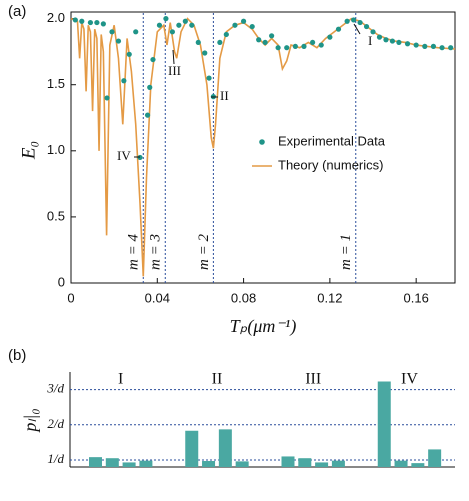  What do you see at coordinates (28, 150) in the screenshot?
I see `y-axis-label: E₀` at bounding box center [28, 150].